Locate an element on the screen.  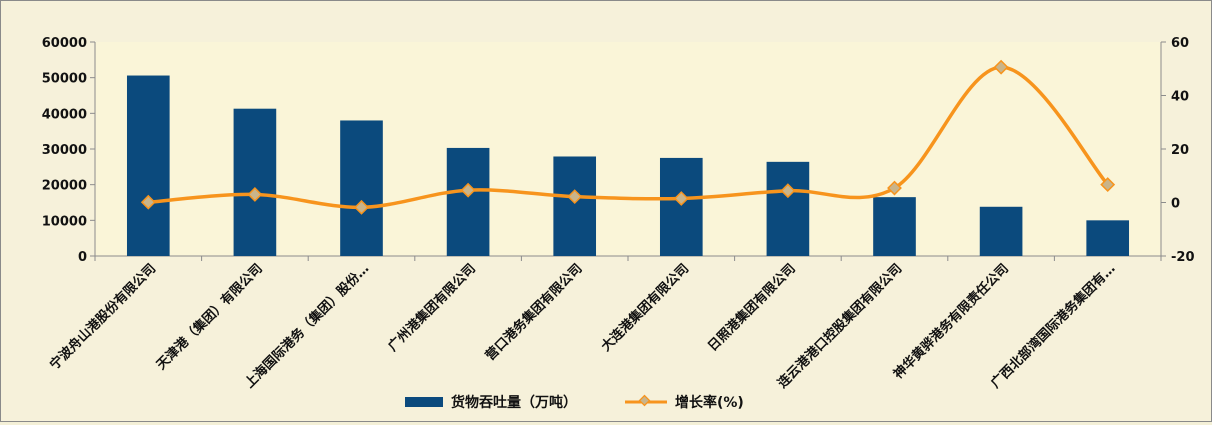
right-tick-label: 60 is located at coordinates (1180, 43).